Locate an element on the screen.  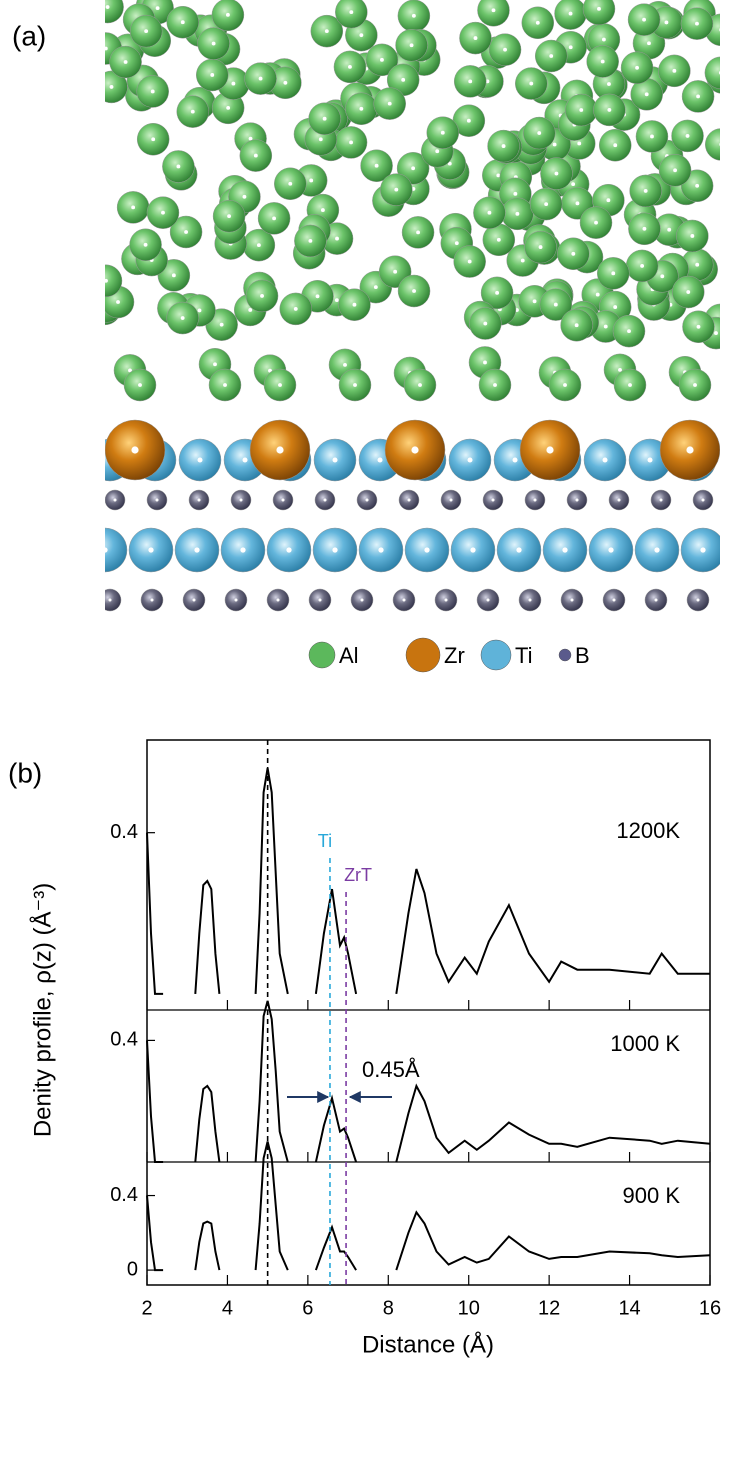
legend-label: Ti is located at coordinates (524, 655).